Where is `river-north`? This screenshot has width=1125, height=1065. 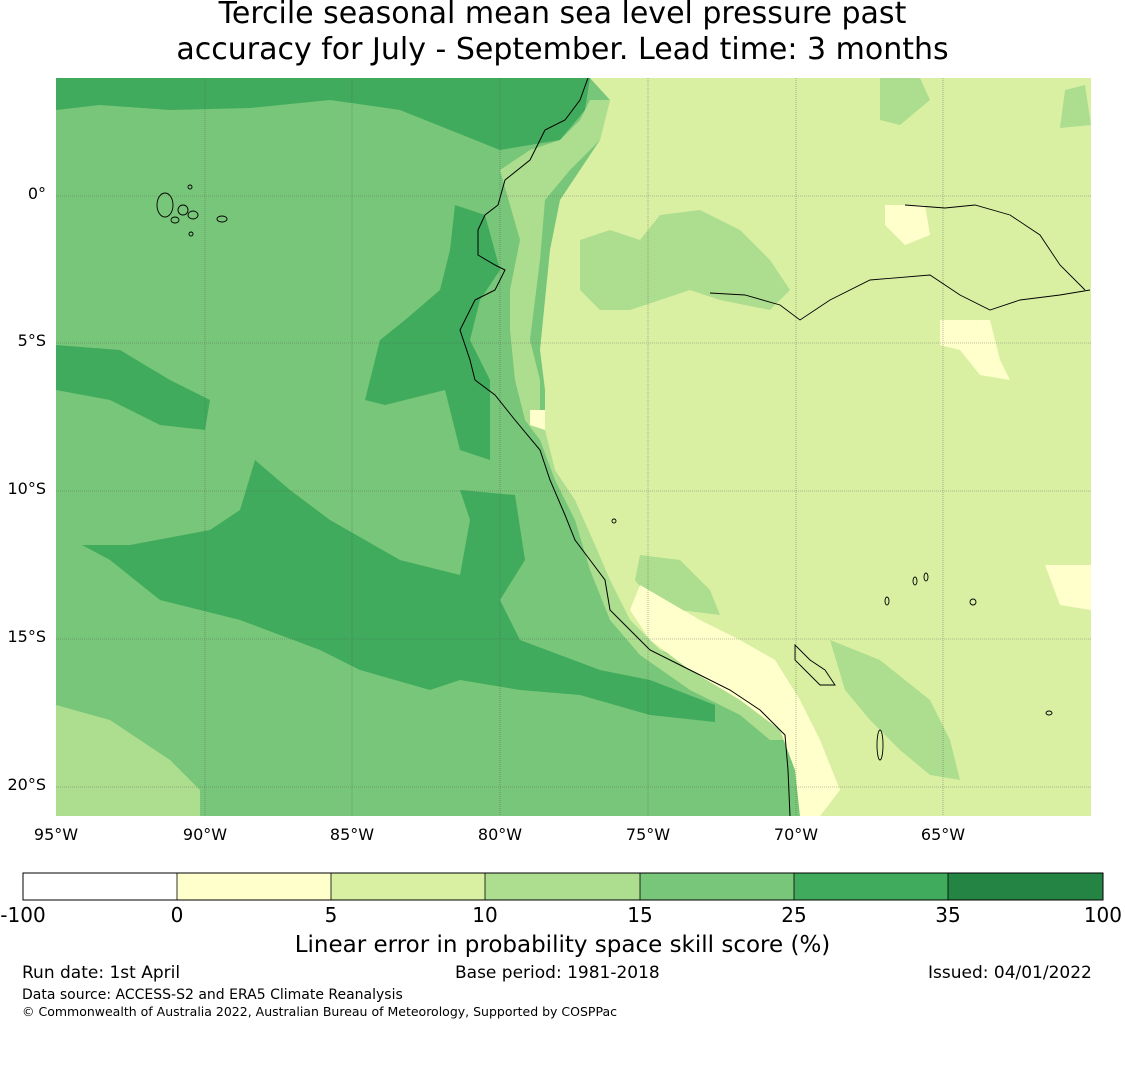 river-north is located at coordinates (995, 247).